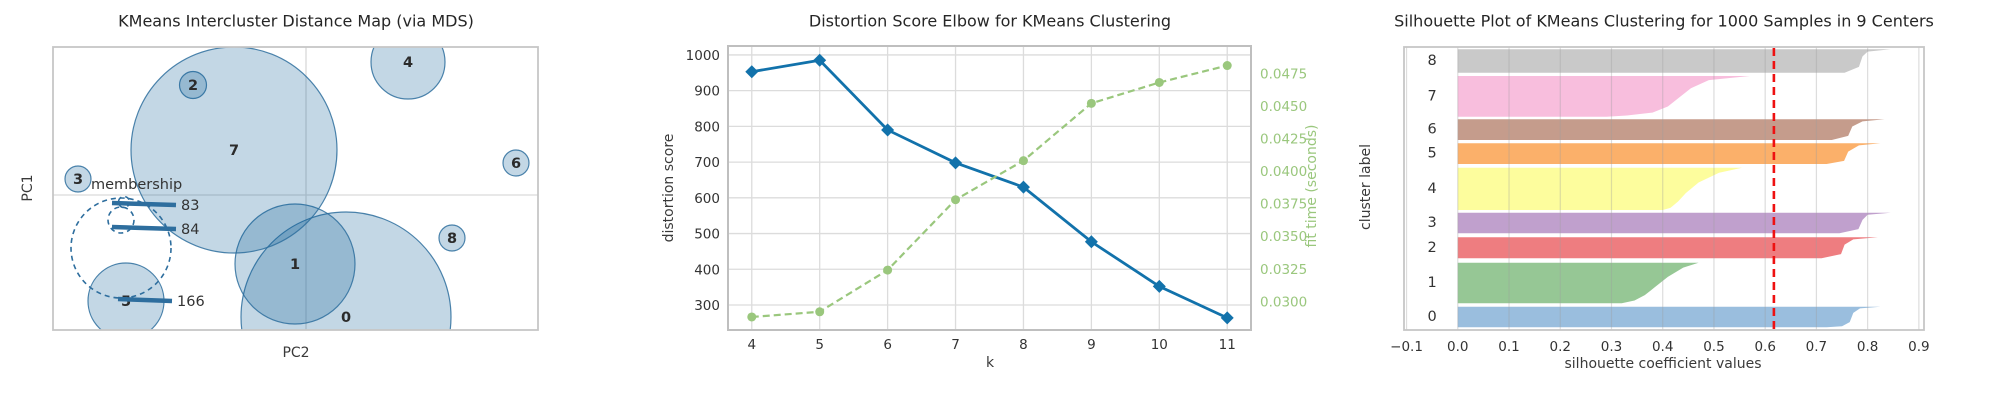 The height and width of the screenshot is (400, 2000). Describe the element at coordinates (190, 230) in the screenshot. I see `membership-legend-value-1: 84` at that location.